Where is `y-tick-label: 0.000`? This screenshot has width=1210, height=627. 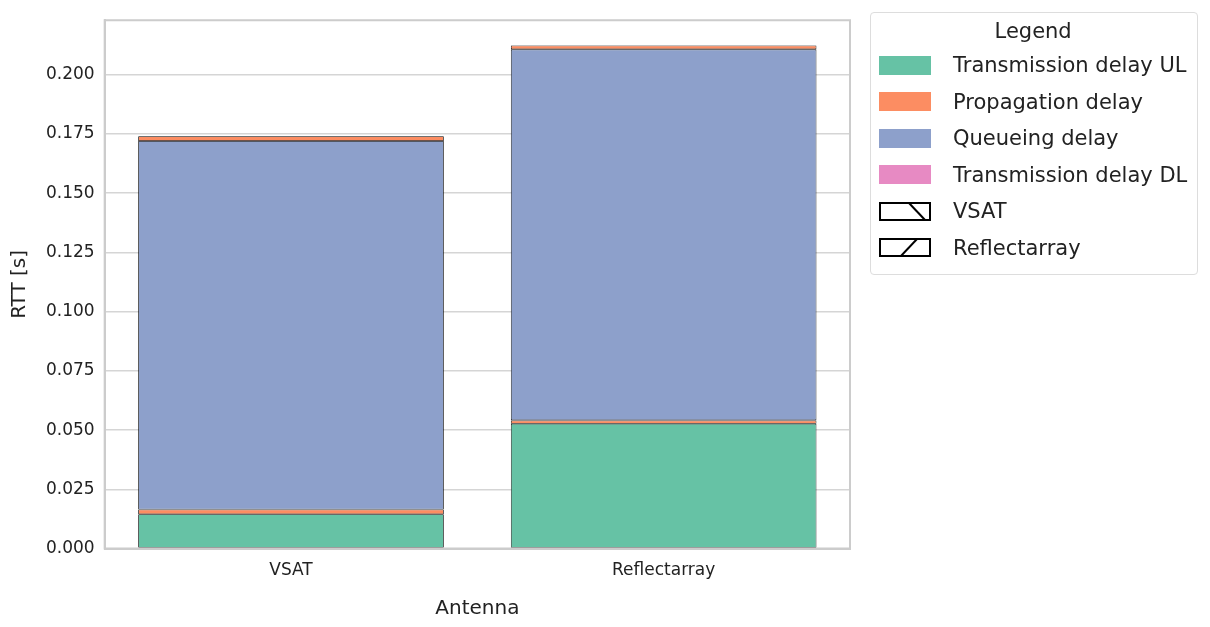
y-tick-label: 0.000 is located at coordinates (70, 547).